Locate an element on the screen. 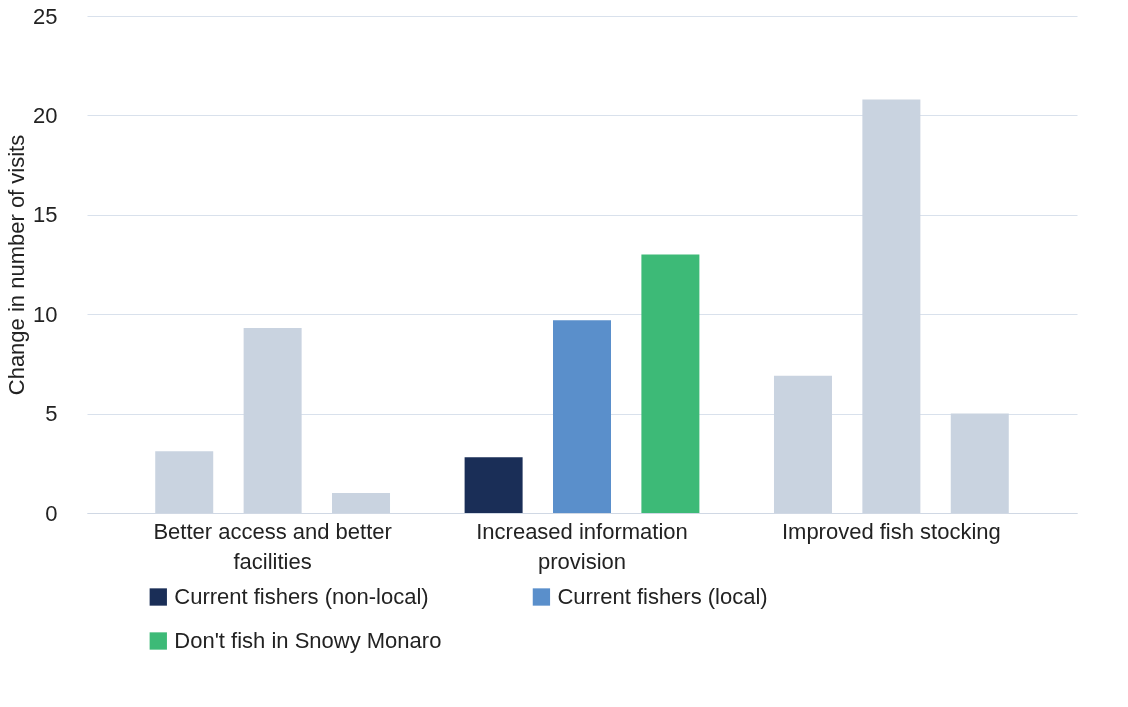 The image size is (1128, 707). x-tick-label: Better access and better facilities is located at coordinates (272, 546).